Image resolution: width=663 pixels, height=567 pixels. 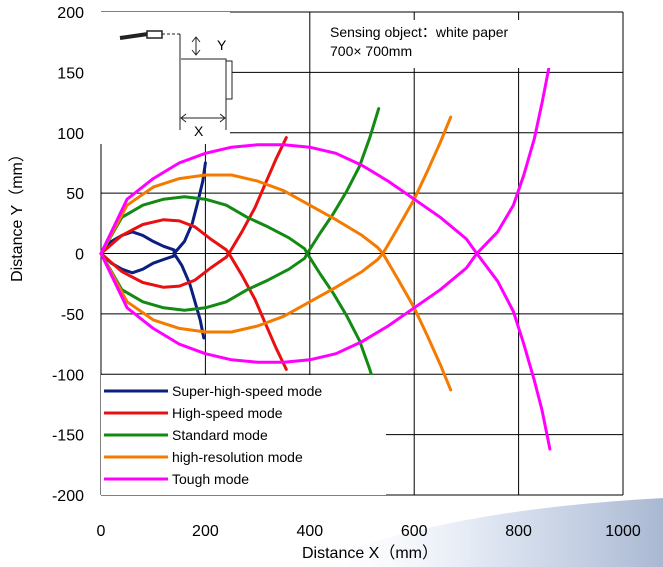 I want to click on legend-label: Standard mode, so click(x=220, y=435).